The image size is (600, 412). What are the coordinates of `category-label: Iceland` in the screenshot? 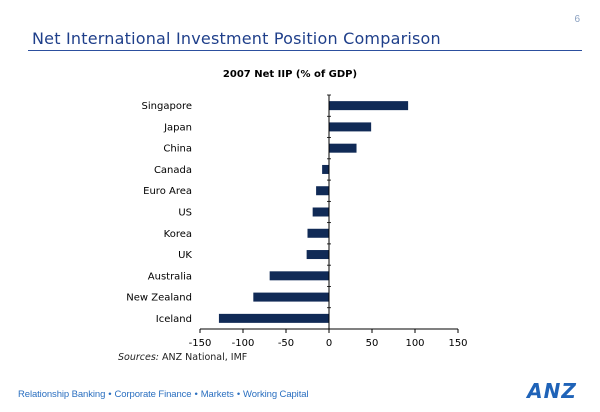 It's located at (174, 319).